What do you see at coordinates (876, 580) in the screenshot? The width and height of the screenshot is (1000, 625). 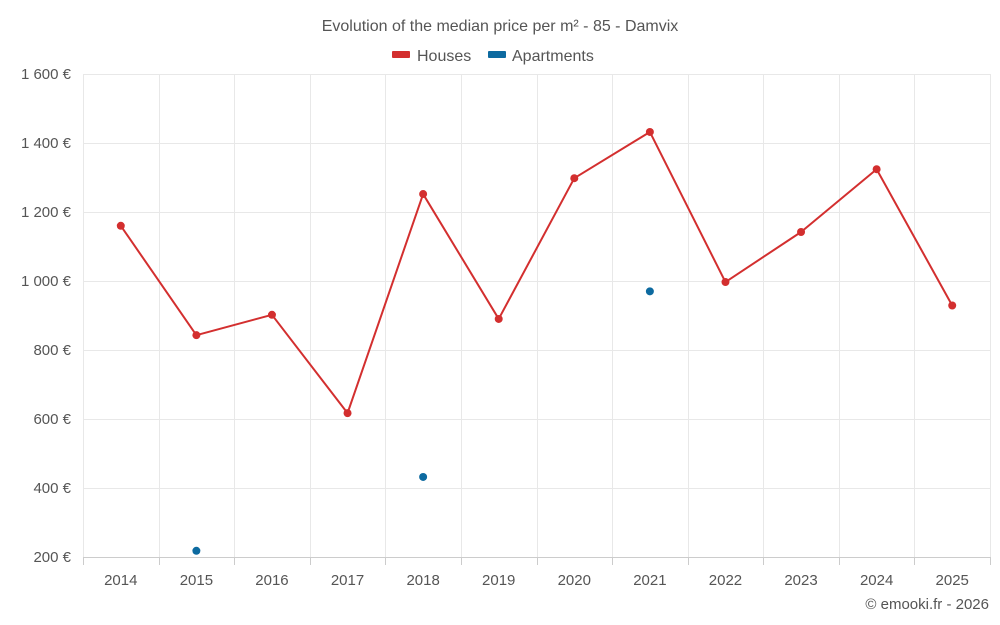 I see `x-tick-label: 2024` at bounding box center [876, 580].